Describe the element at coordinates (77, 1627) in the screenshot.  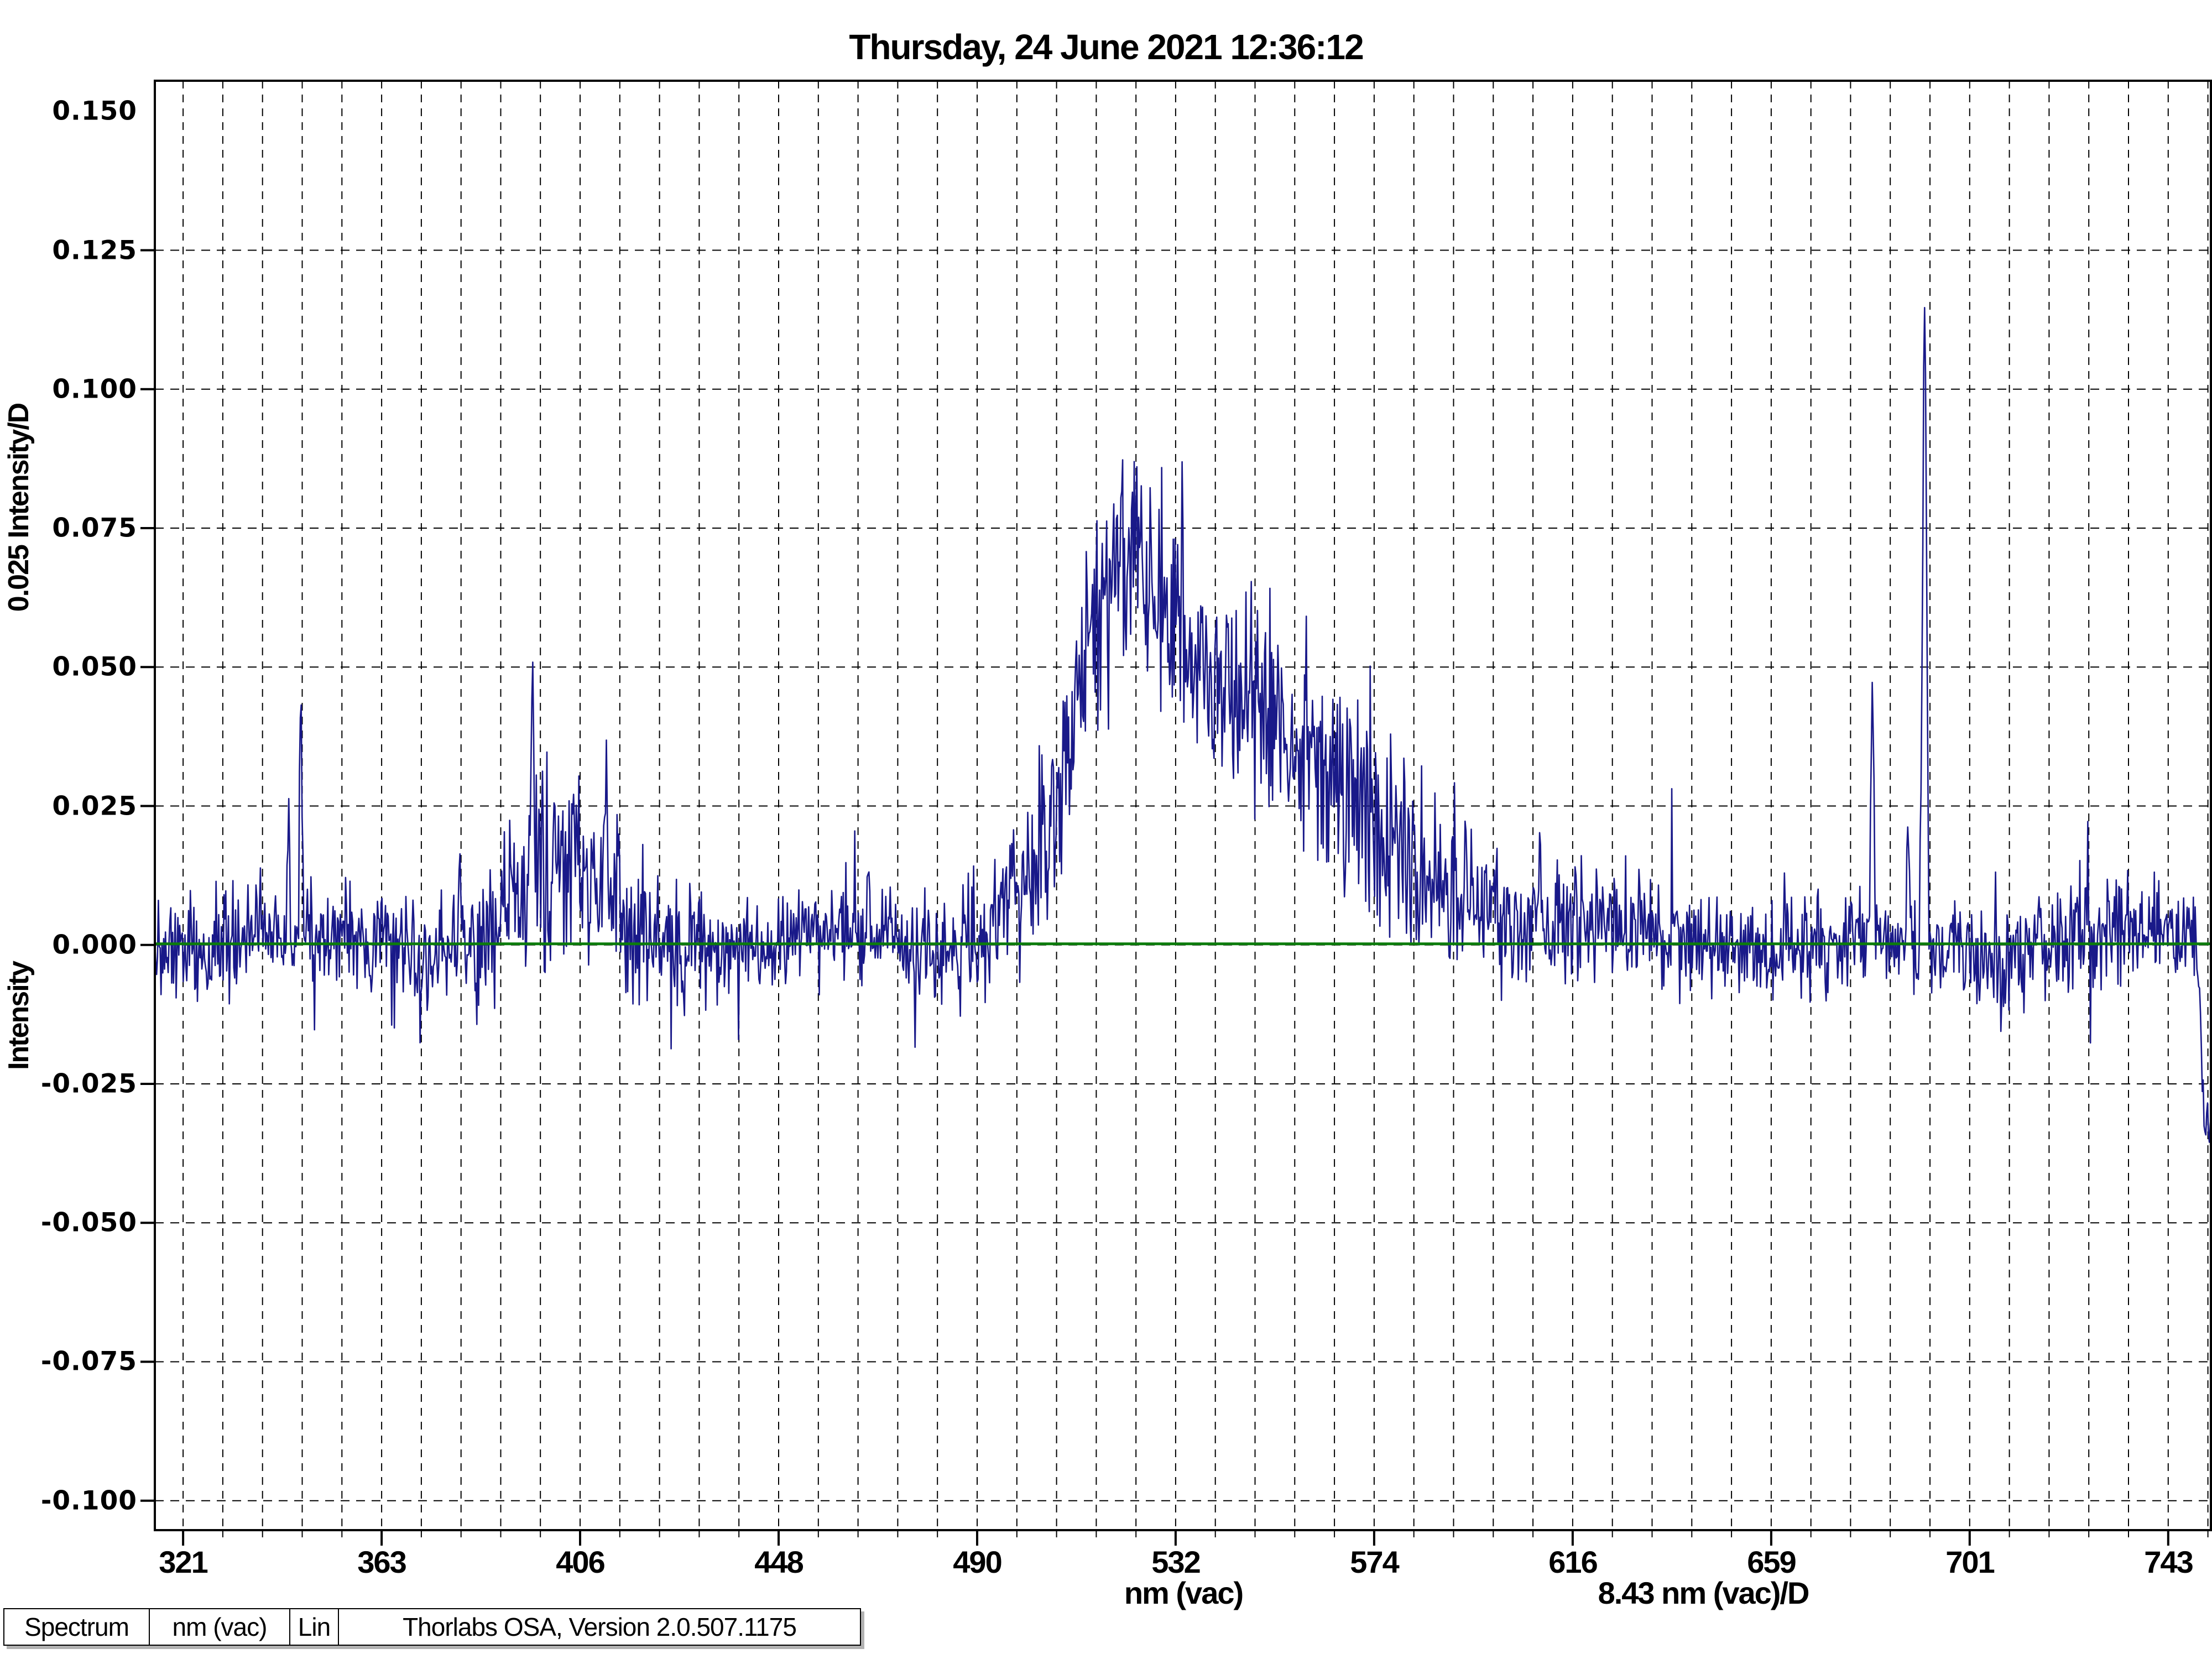
I see `status-cell-trace-name: Spectrum` at that location.